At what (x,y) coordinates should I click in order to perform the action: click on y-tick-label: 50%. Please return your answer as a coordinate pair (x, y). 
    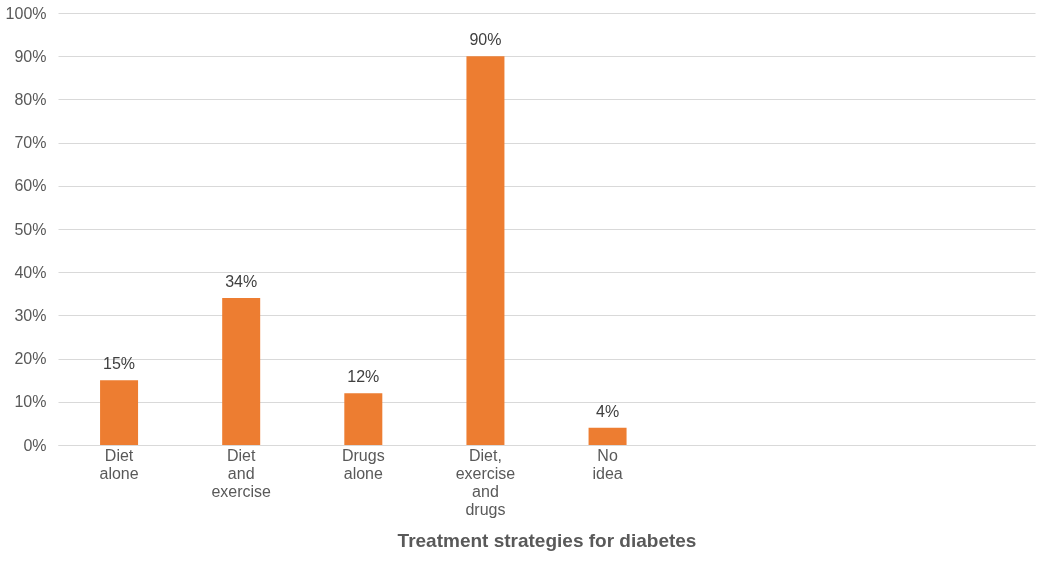
    Looking at the image, I should click on (30, 229).